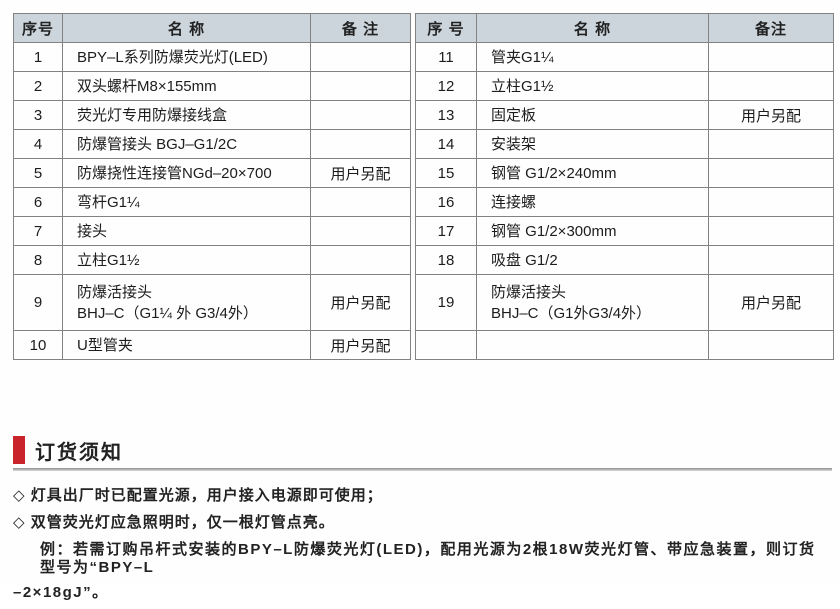  Describe the element at coordinates (198, 495) in the screenshot. I see `notice-bullet: ◇ 灯具出厂时已配置光源，用户接入电源即可使用；` at that location.